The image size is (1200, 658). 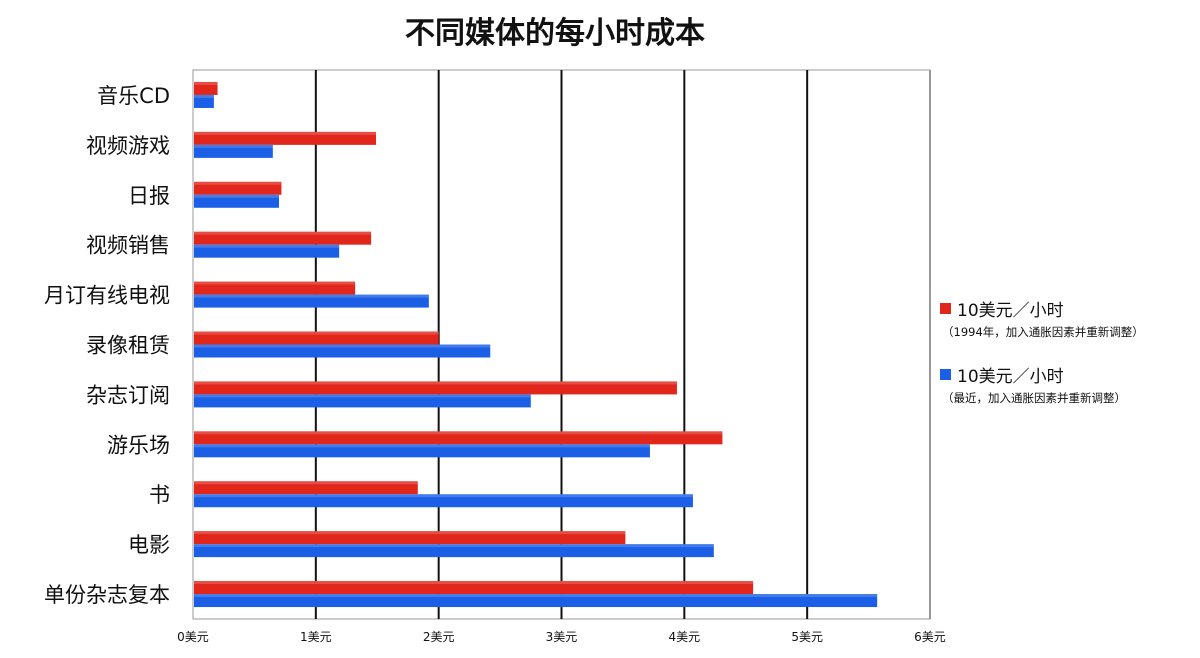 I want to click on chart-title: 不同媒体的每小时成本, so click(x=555, y=33).